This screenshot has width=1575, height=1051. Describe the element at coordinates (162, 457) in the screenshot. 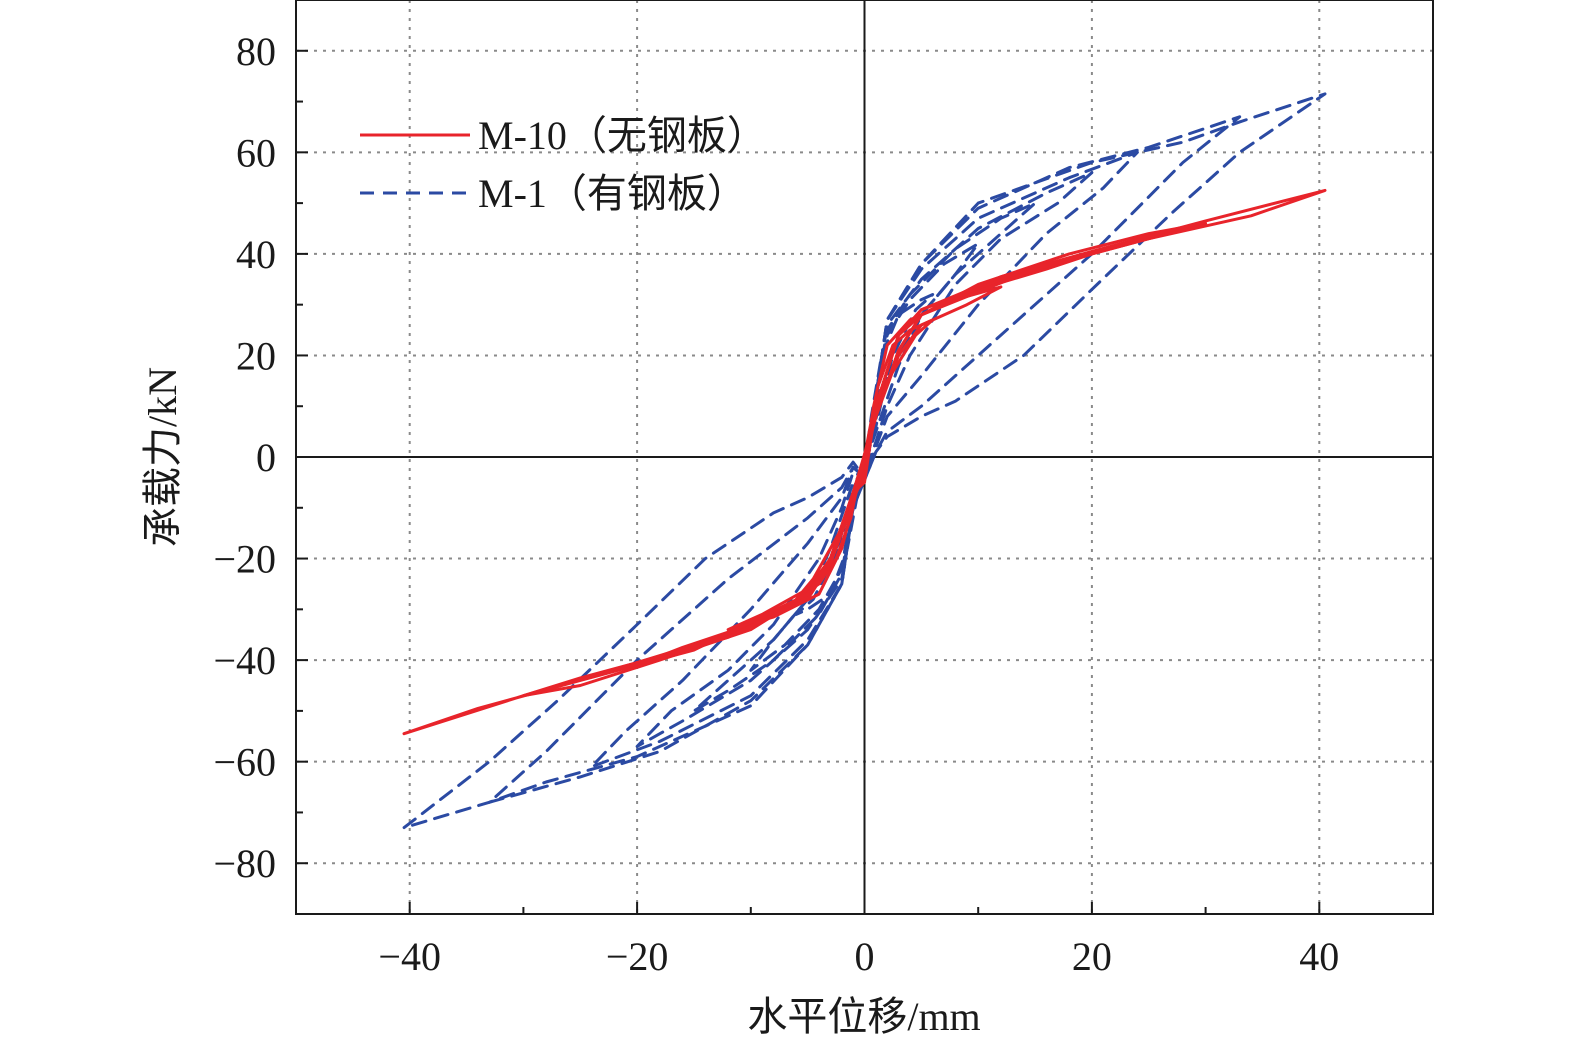

I see `y-axis-title: 承载力/kN` at that location.